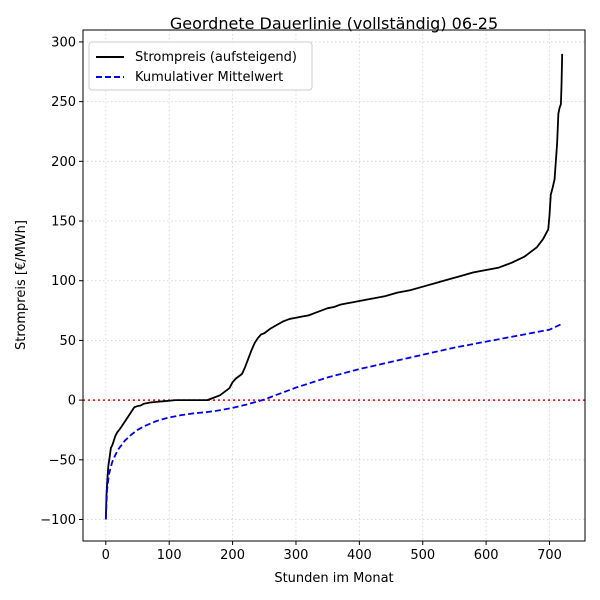  I want to click on x-tick-label: 300, so click(296, 555).